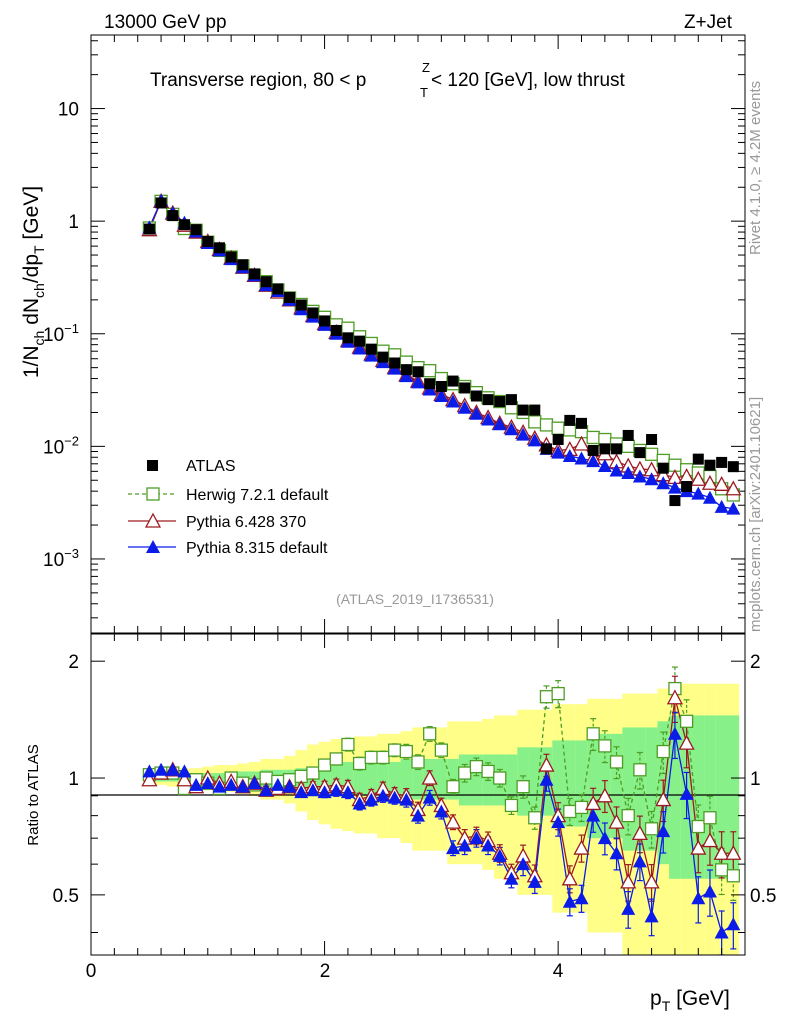 The width and height of the screenshot is (786, 1024). I want to click on y-tick-label-ratio-right: 2, so click(755, 662).